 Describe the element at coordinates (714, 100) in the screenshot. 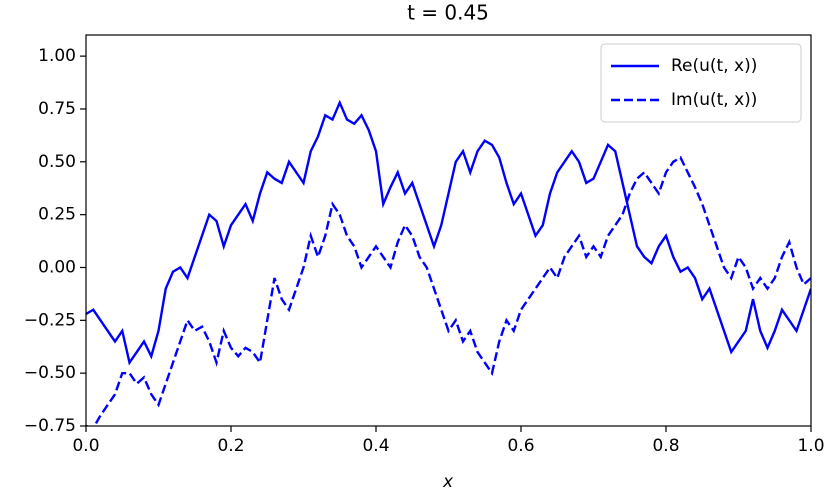

I see `legend-label: Im(u(t, x))` at that location.